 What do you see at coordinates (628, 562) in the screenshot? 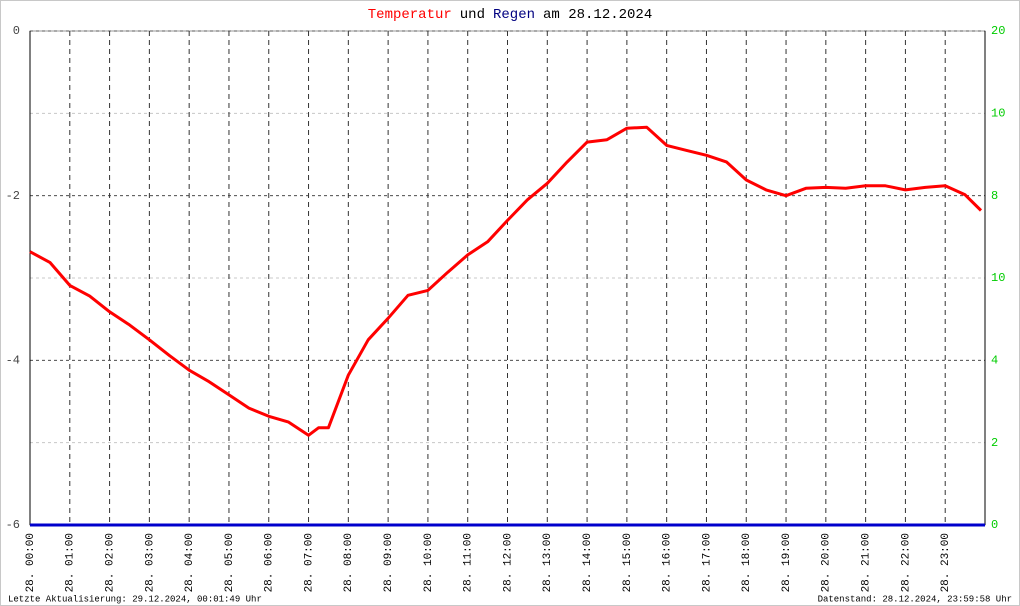
I see `x-tick-label: 28. 15:00` at bounding box center [628, 562].